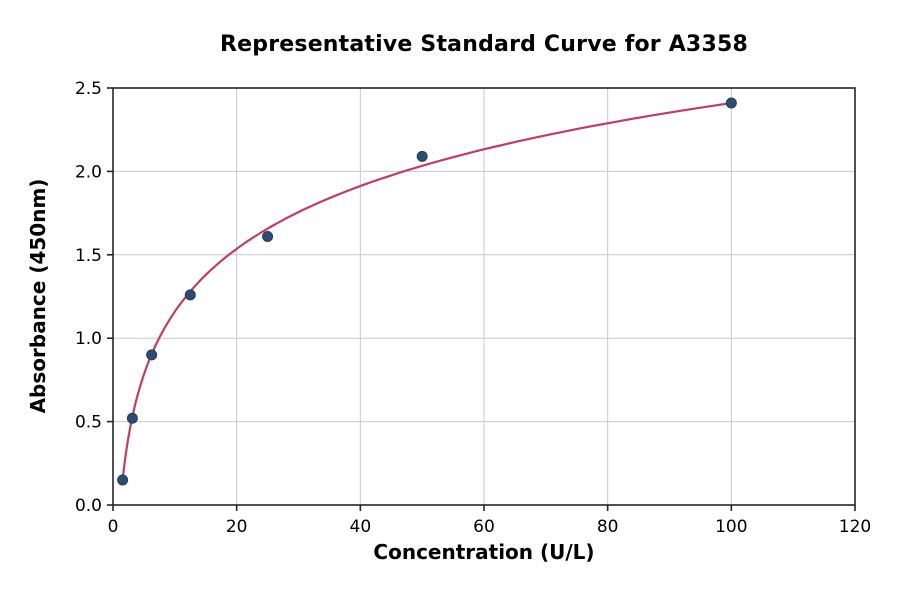  What do you see at coordinates (484, 552) in the screenshot?
I see `x-axis-label: Concentration (U/L)` at bounding box center [484, 552].